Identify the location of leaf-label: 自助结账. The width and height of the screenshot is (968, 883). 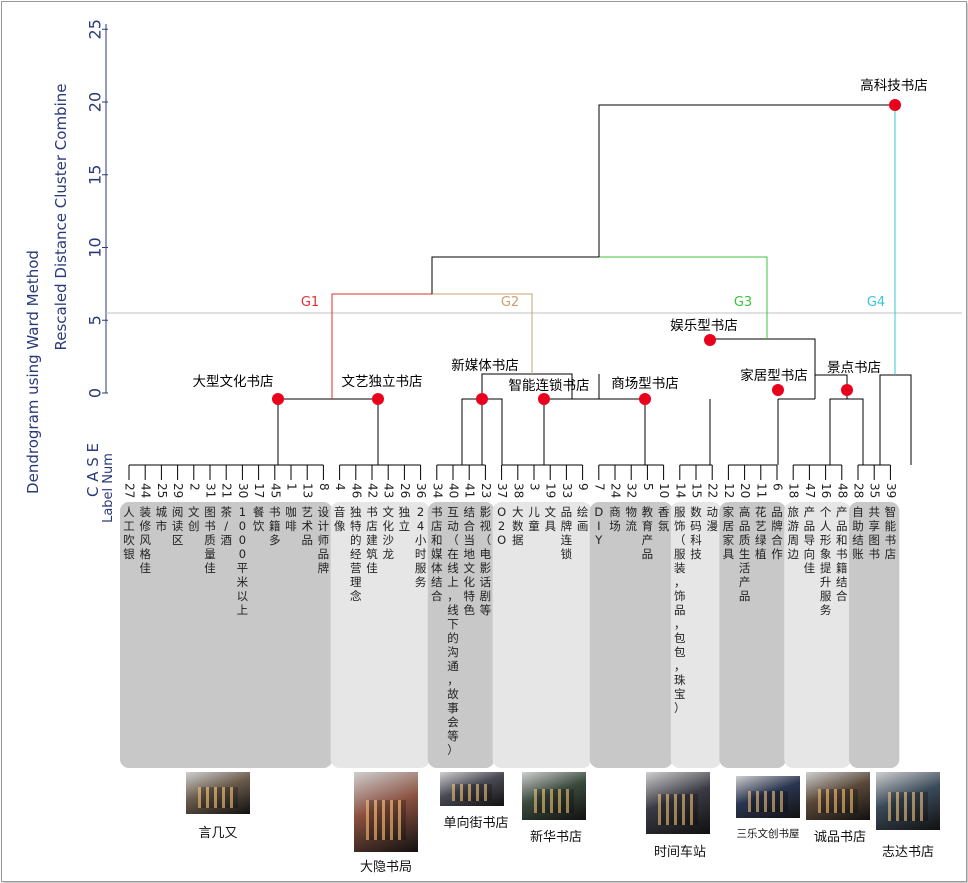
(858, 533).